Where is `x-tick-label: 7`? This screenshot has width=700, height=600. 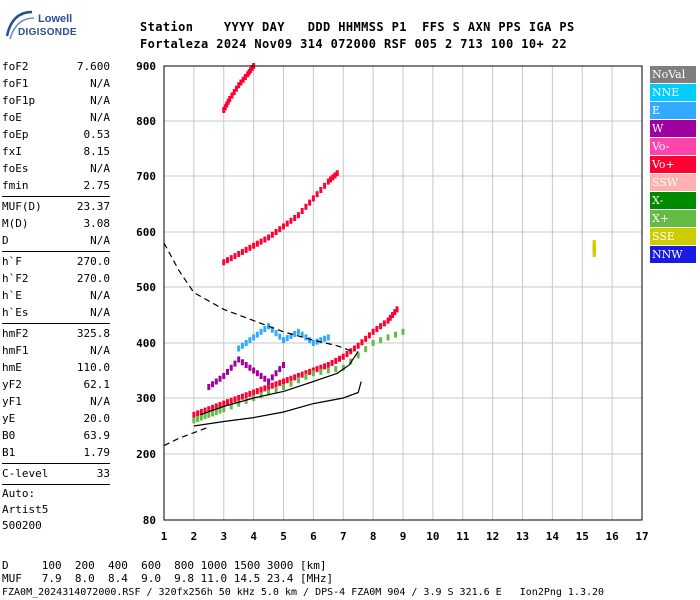
x-tick-label: 7 is located at coordinates (343, 536).